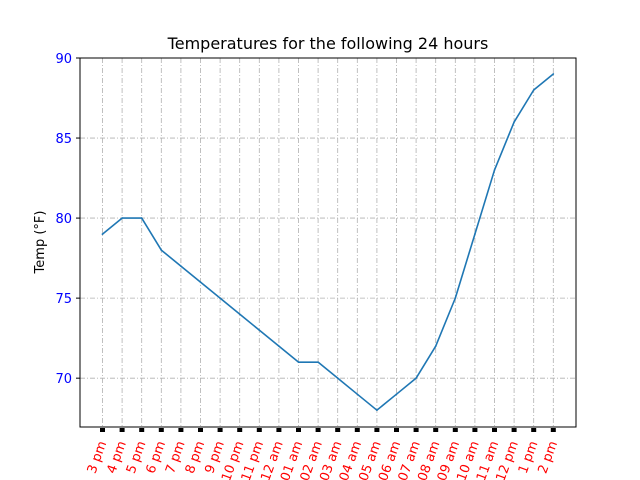 Image resolution: width=640 pixels, height=480 pixels. Describe the element at coordinates (328, 43) in the screenshot. I see `chart-title: Temperatures for the following 24 hours` at that location.